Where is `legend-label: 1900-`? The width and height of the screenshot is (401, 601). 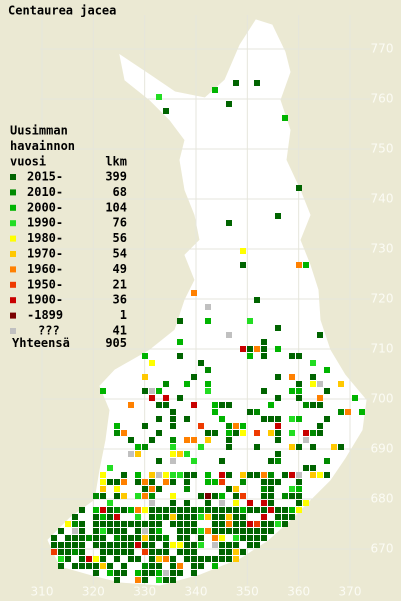
legend-label: 1900- is located at coordinates (45, 300).